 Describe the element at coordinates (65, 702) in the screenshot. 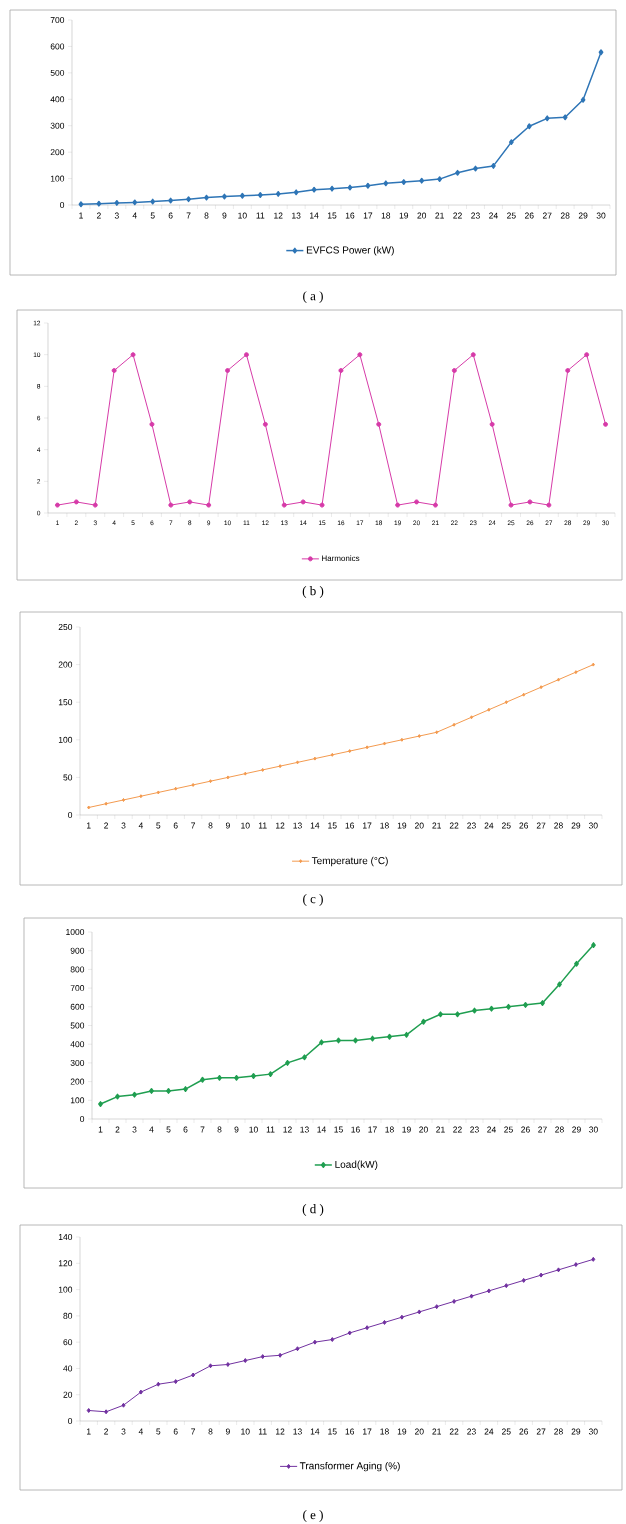

I see `y-tick-label: 150` at that location.